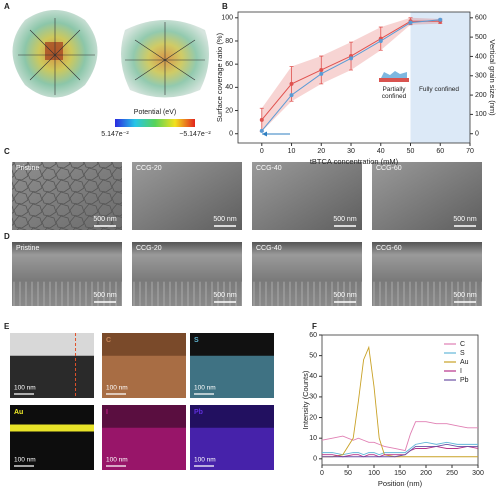 The image size is (500, 498). What do you see at coordinates (481, 76) in the screenshot?
I see `y2-tick-label: 300` at bounding box center [481, 76].